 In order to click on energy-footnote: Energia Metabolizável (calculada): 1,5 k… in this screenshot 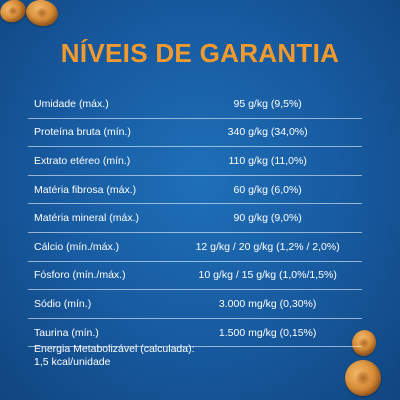, I will do `click(114, 356)`.